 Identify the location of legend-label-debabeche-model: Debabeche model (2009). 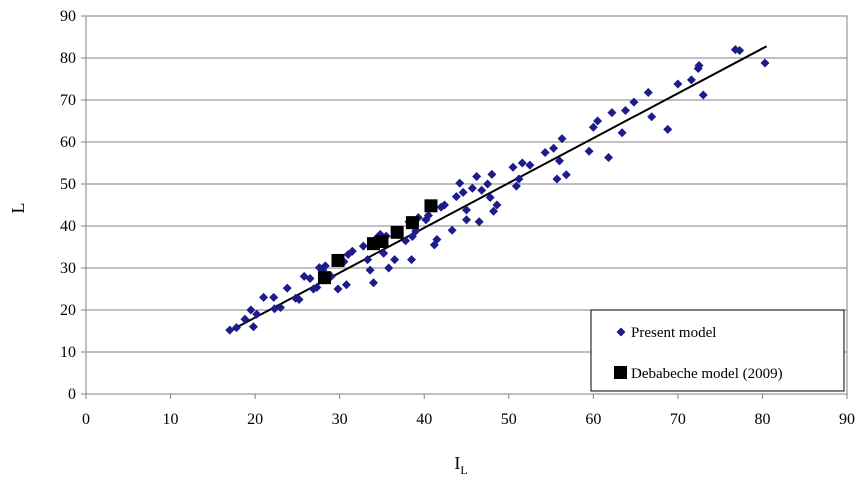
(707, 374).